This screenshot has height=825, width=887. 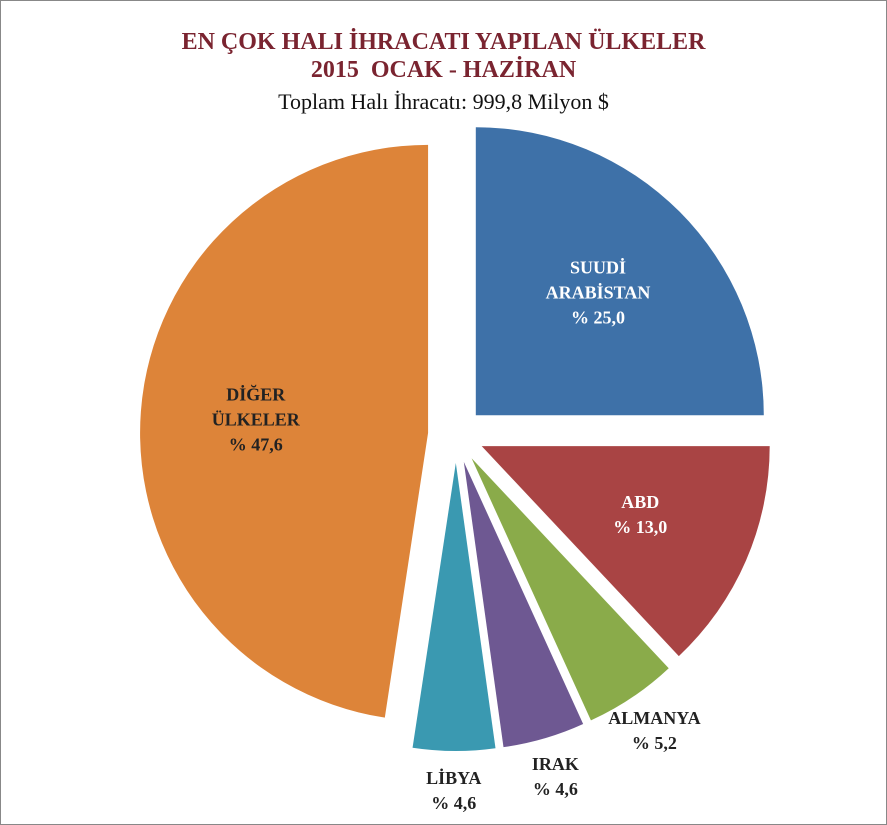 What do you see at coordinates (454, 778) in the screenshot?
I see `category-label: LİBYA` at bounding box center [454, 778].